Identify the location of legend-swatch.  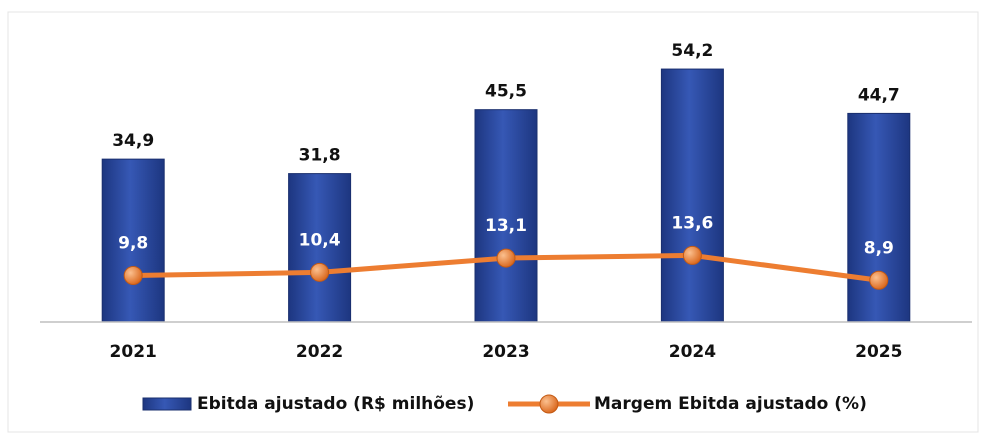
(167, 404).